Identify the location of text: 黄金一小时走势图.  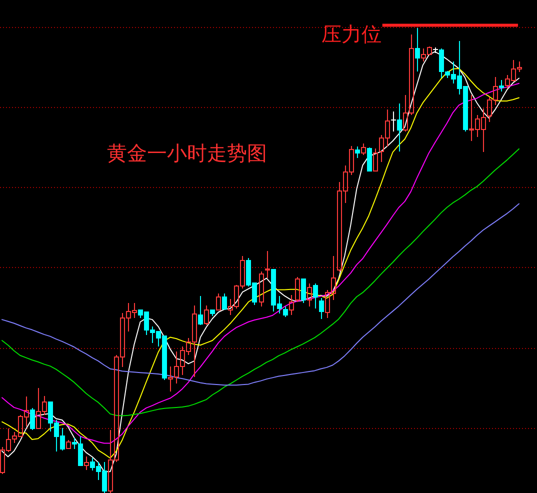
(187, 153).